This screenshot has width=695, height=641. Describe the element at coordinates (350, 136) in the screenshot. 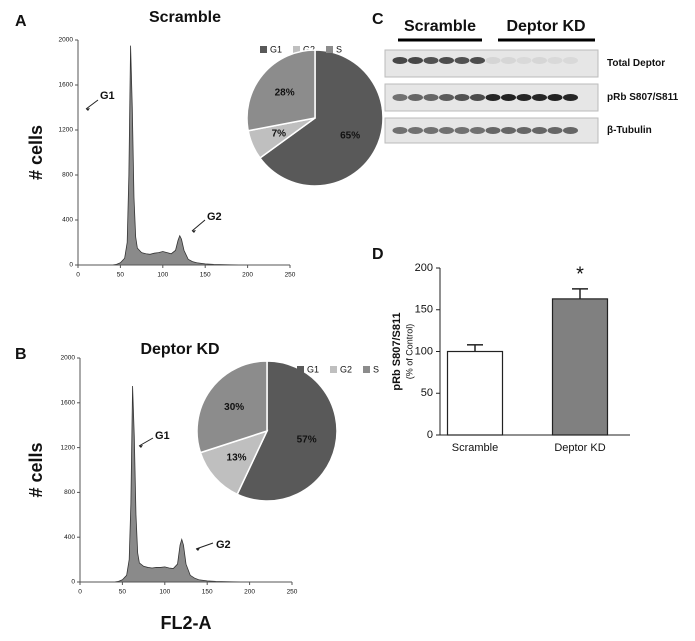

I see `slice-label: 65%` at that location.